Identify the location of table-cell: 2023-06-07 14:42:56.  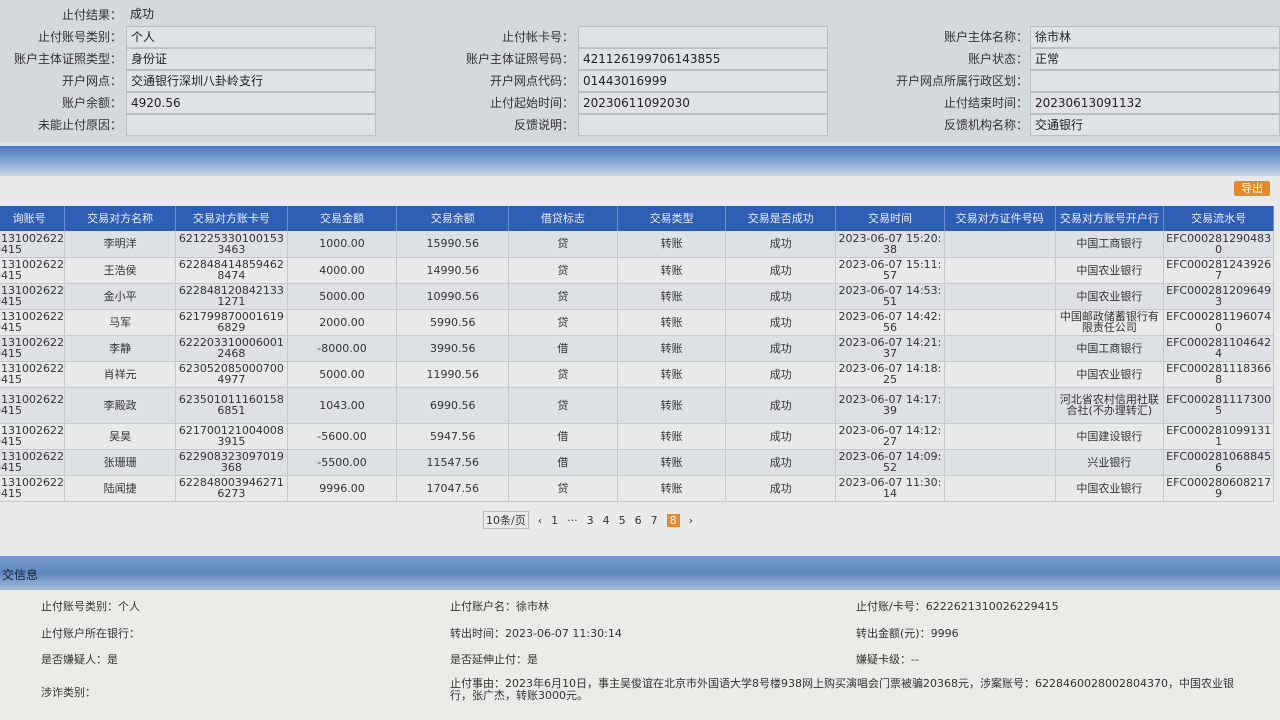
(890, 322).